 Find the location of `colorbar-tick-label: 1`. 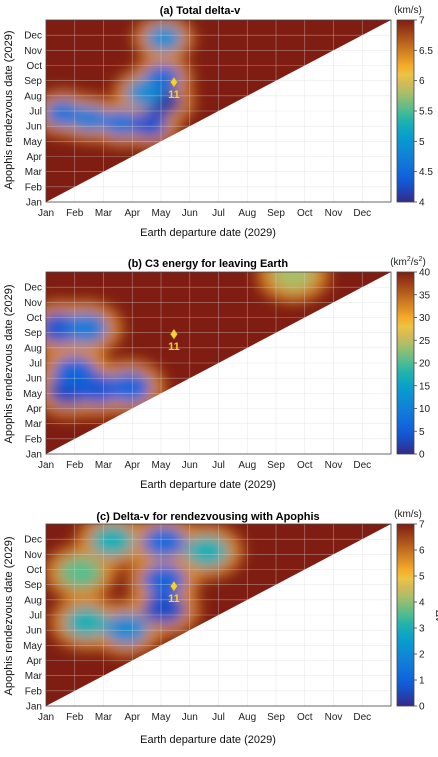

colorbar-tick-label: 1 is located at coordinates (422, 681).